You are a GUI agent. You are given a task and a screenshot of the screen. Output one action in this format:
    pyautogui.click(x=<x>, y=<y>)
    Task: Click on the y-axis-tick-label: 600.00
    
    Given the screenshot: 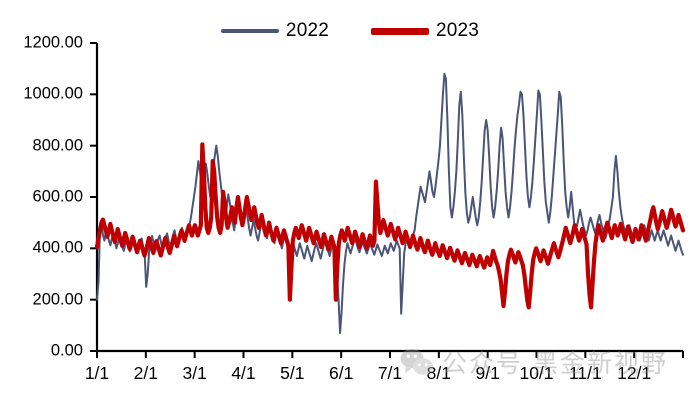 What is the action you would take?
    pyautogui.click(x=57, y=196)
    